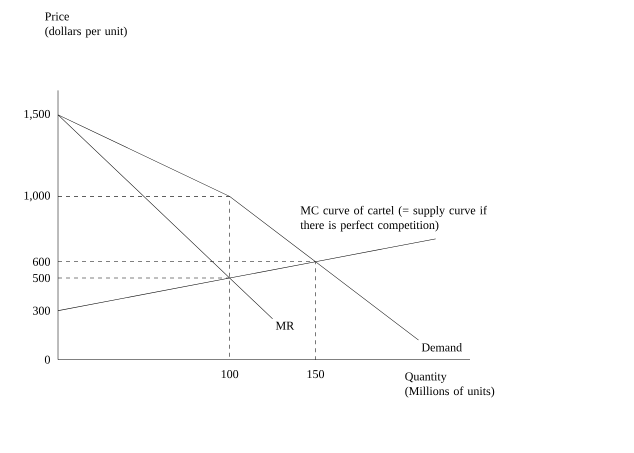  What do you see at coordinates (86, 25) in the screenshot?
I see `y-axis-title: Price (dollars per unit)` at bounding box center [86, 25].